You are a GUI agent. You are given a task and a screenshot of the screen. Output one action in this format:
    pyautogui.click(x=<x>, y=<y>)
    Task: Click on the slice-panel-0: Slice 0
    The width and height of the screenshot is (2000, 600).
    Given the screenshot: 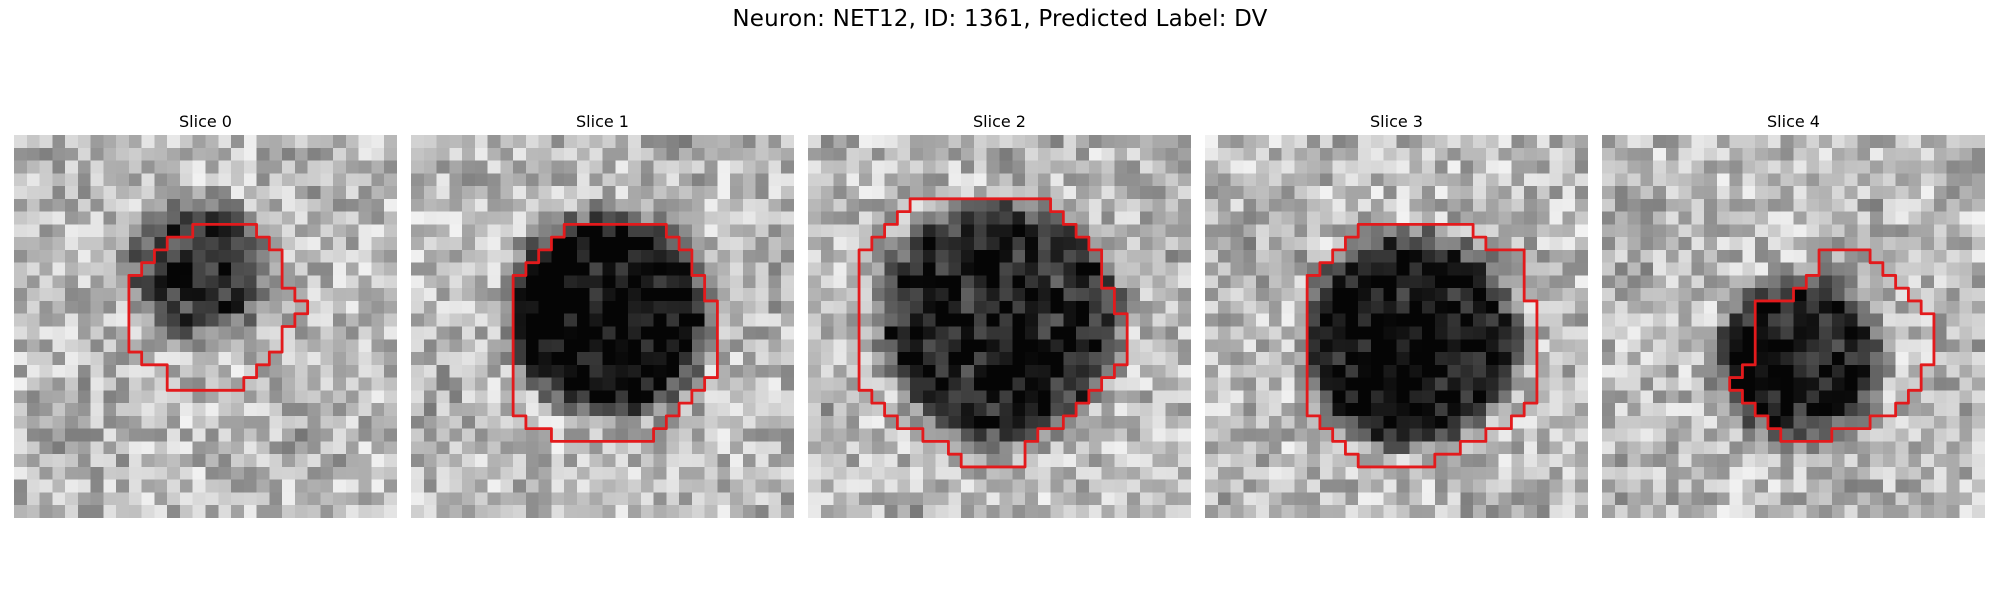 What is the action you would take?
    pyautogui.click(x=205, y=314)
    